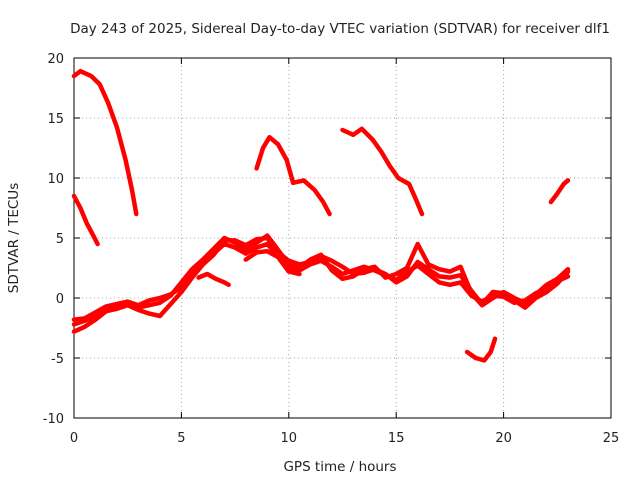 The width and height of the screenshot is (640, 480). I want to click on y-tick-label: 0, so click(60, 299).